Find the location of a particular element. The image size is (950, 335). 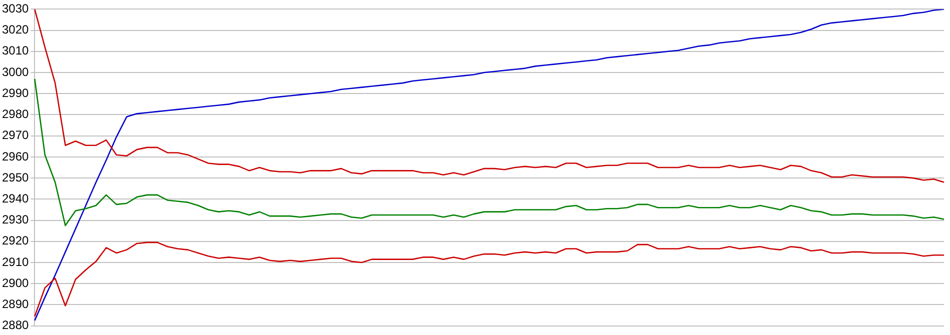

y-tick-label: 2910 is located at coordinates (16, 261).